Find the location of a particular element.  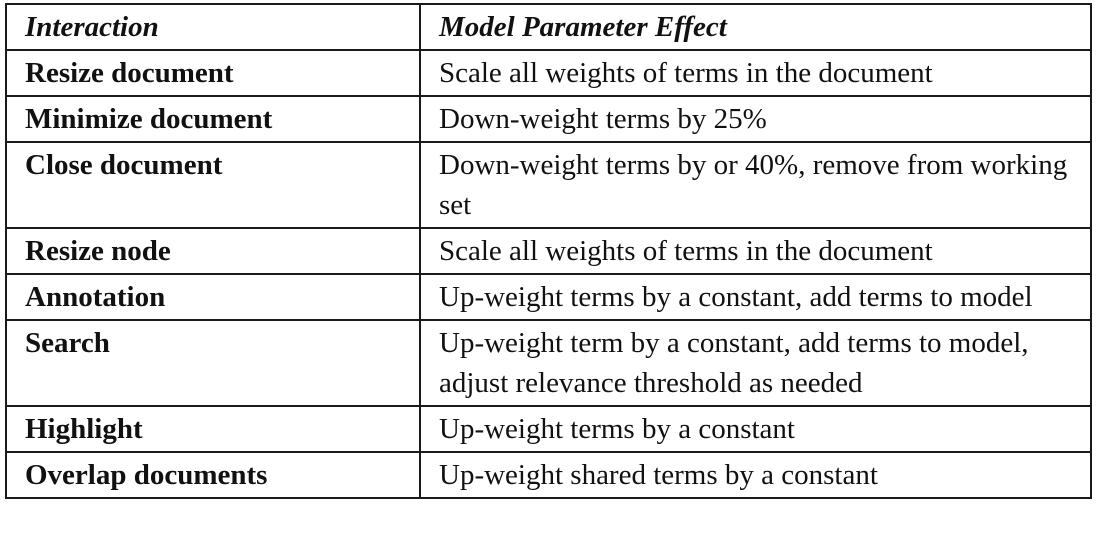

effect-cell: Up-weight shared terms by a constant is located at coordinates (755, 475).